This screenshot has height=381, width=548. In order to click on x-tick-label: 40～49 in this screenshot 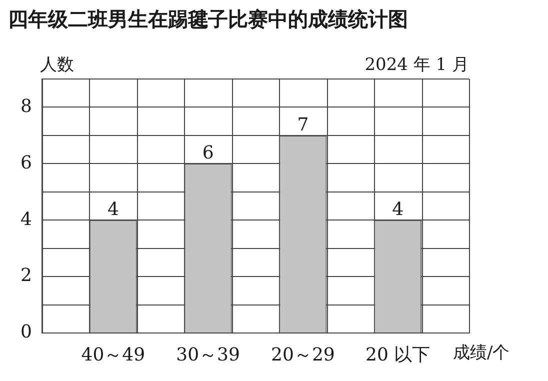, I will do `click(113, 355)`.